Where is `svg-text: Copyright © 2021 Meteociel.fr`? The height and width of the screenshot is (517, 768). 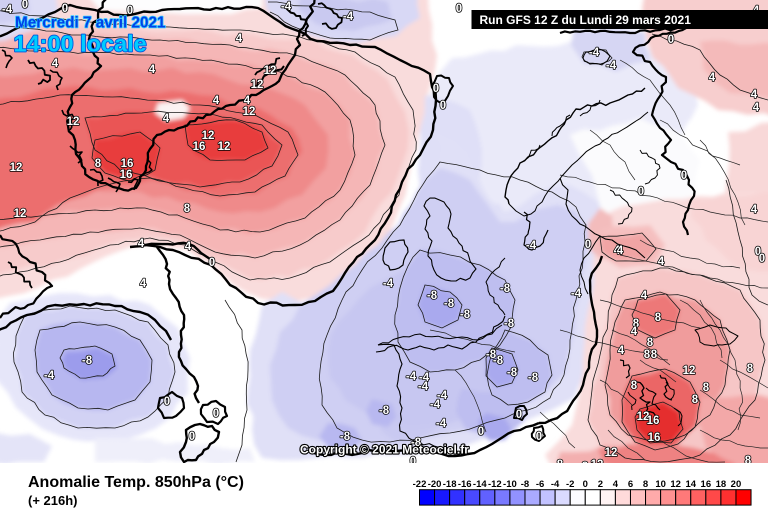 svg-text: Copyright © 2021 Meteociel.fr is located at coordinates (384, 450).